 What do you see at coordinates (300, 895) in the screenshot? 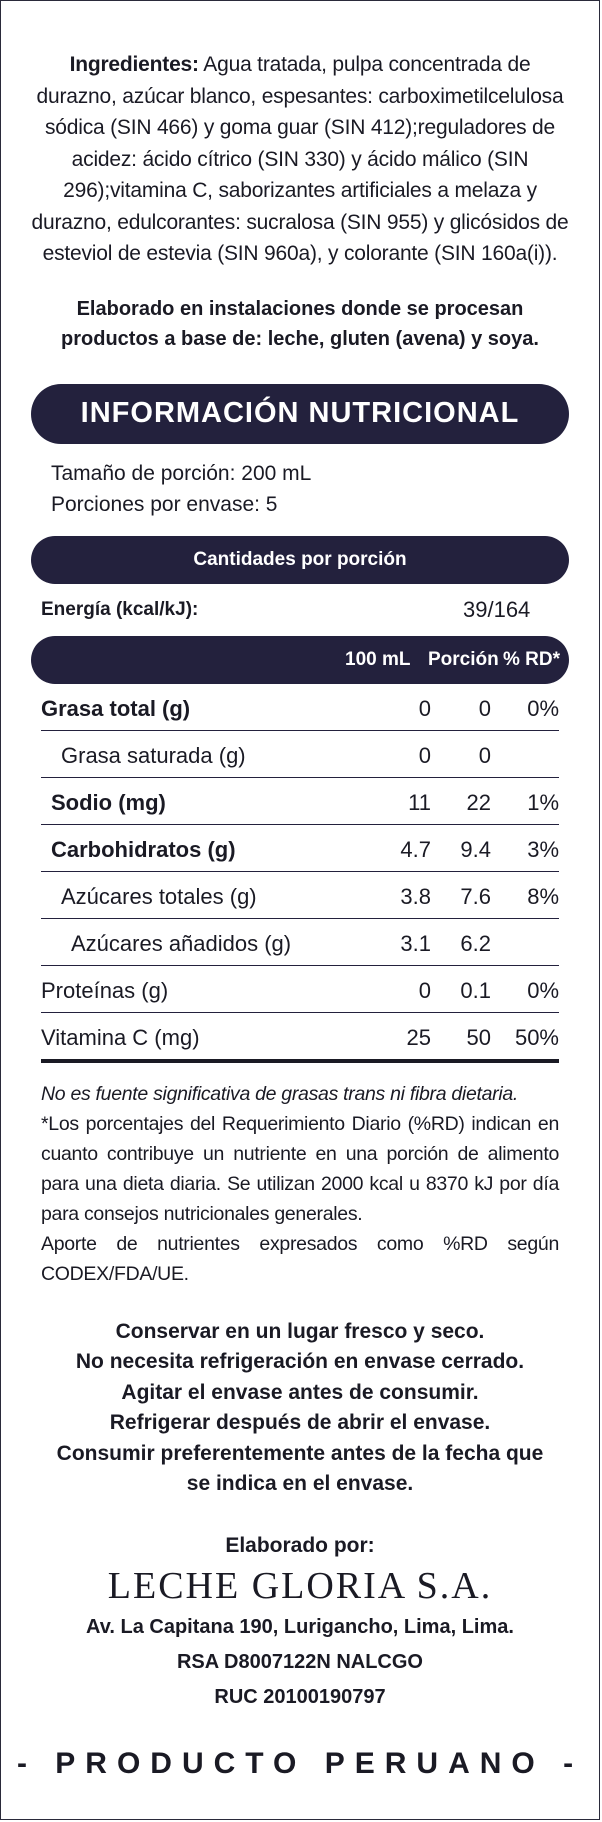
I see `table-row: Azúcares totales (g) 3.8 7.6 8%` at bounding box center [300, 895].